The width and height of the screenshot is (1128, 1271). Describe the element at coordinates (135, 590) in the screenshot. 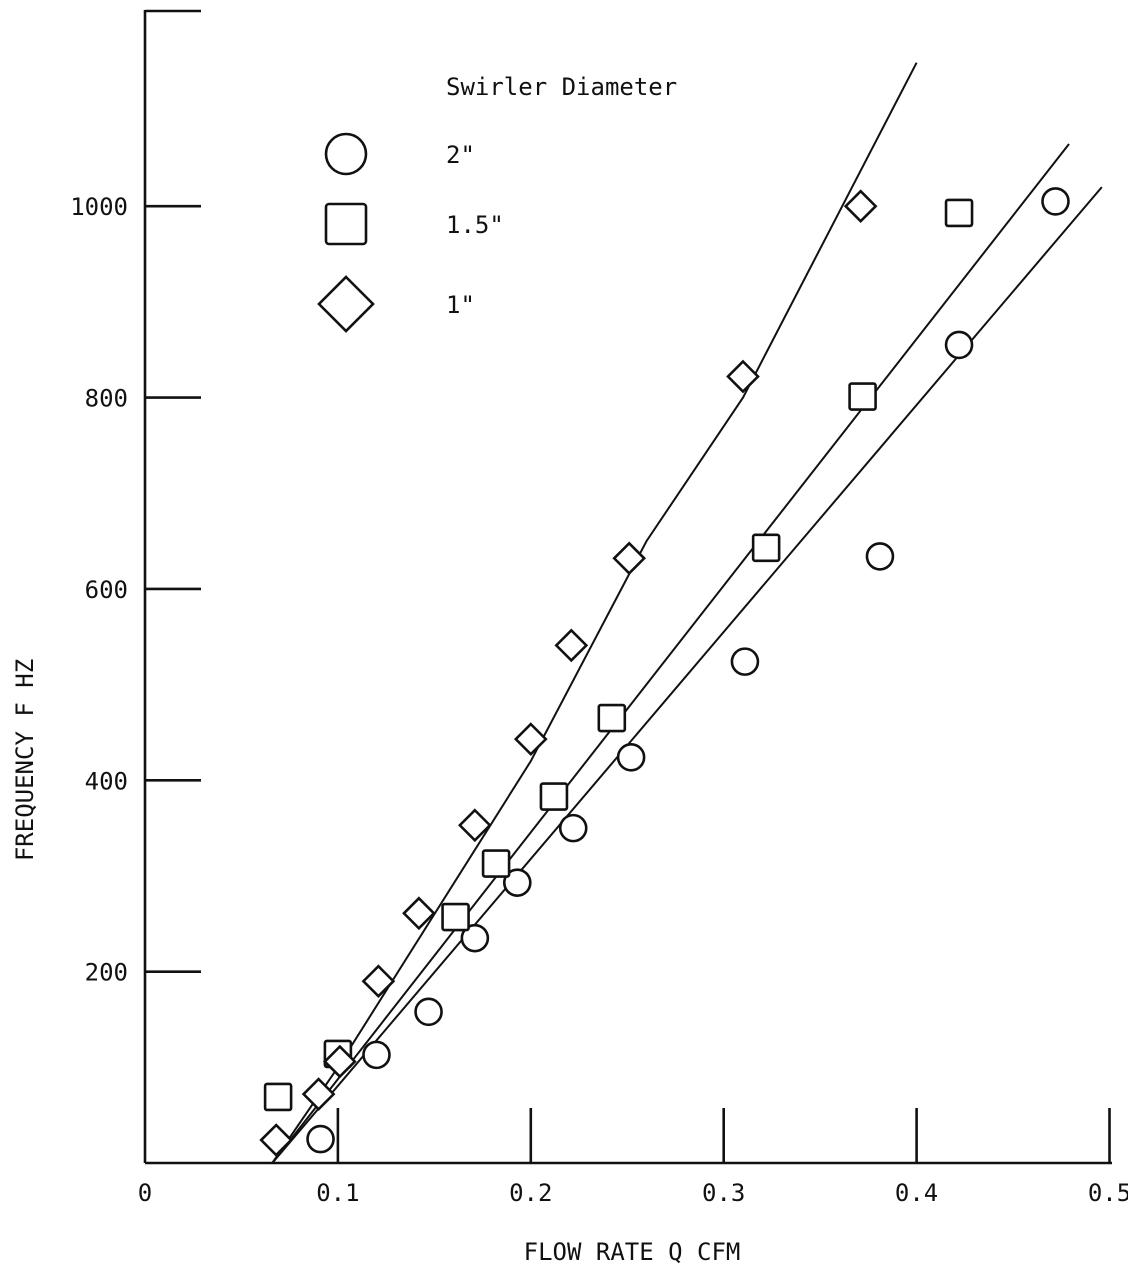

I see `y-ticks: 200 400 600 800 1000` at that location.